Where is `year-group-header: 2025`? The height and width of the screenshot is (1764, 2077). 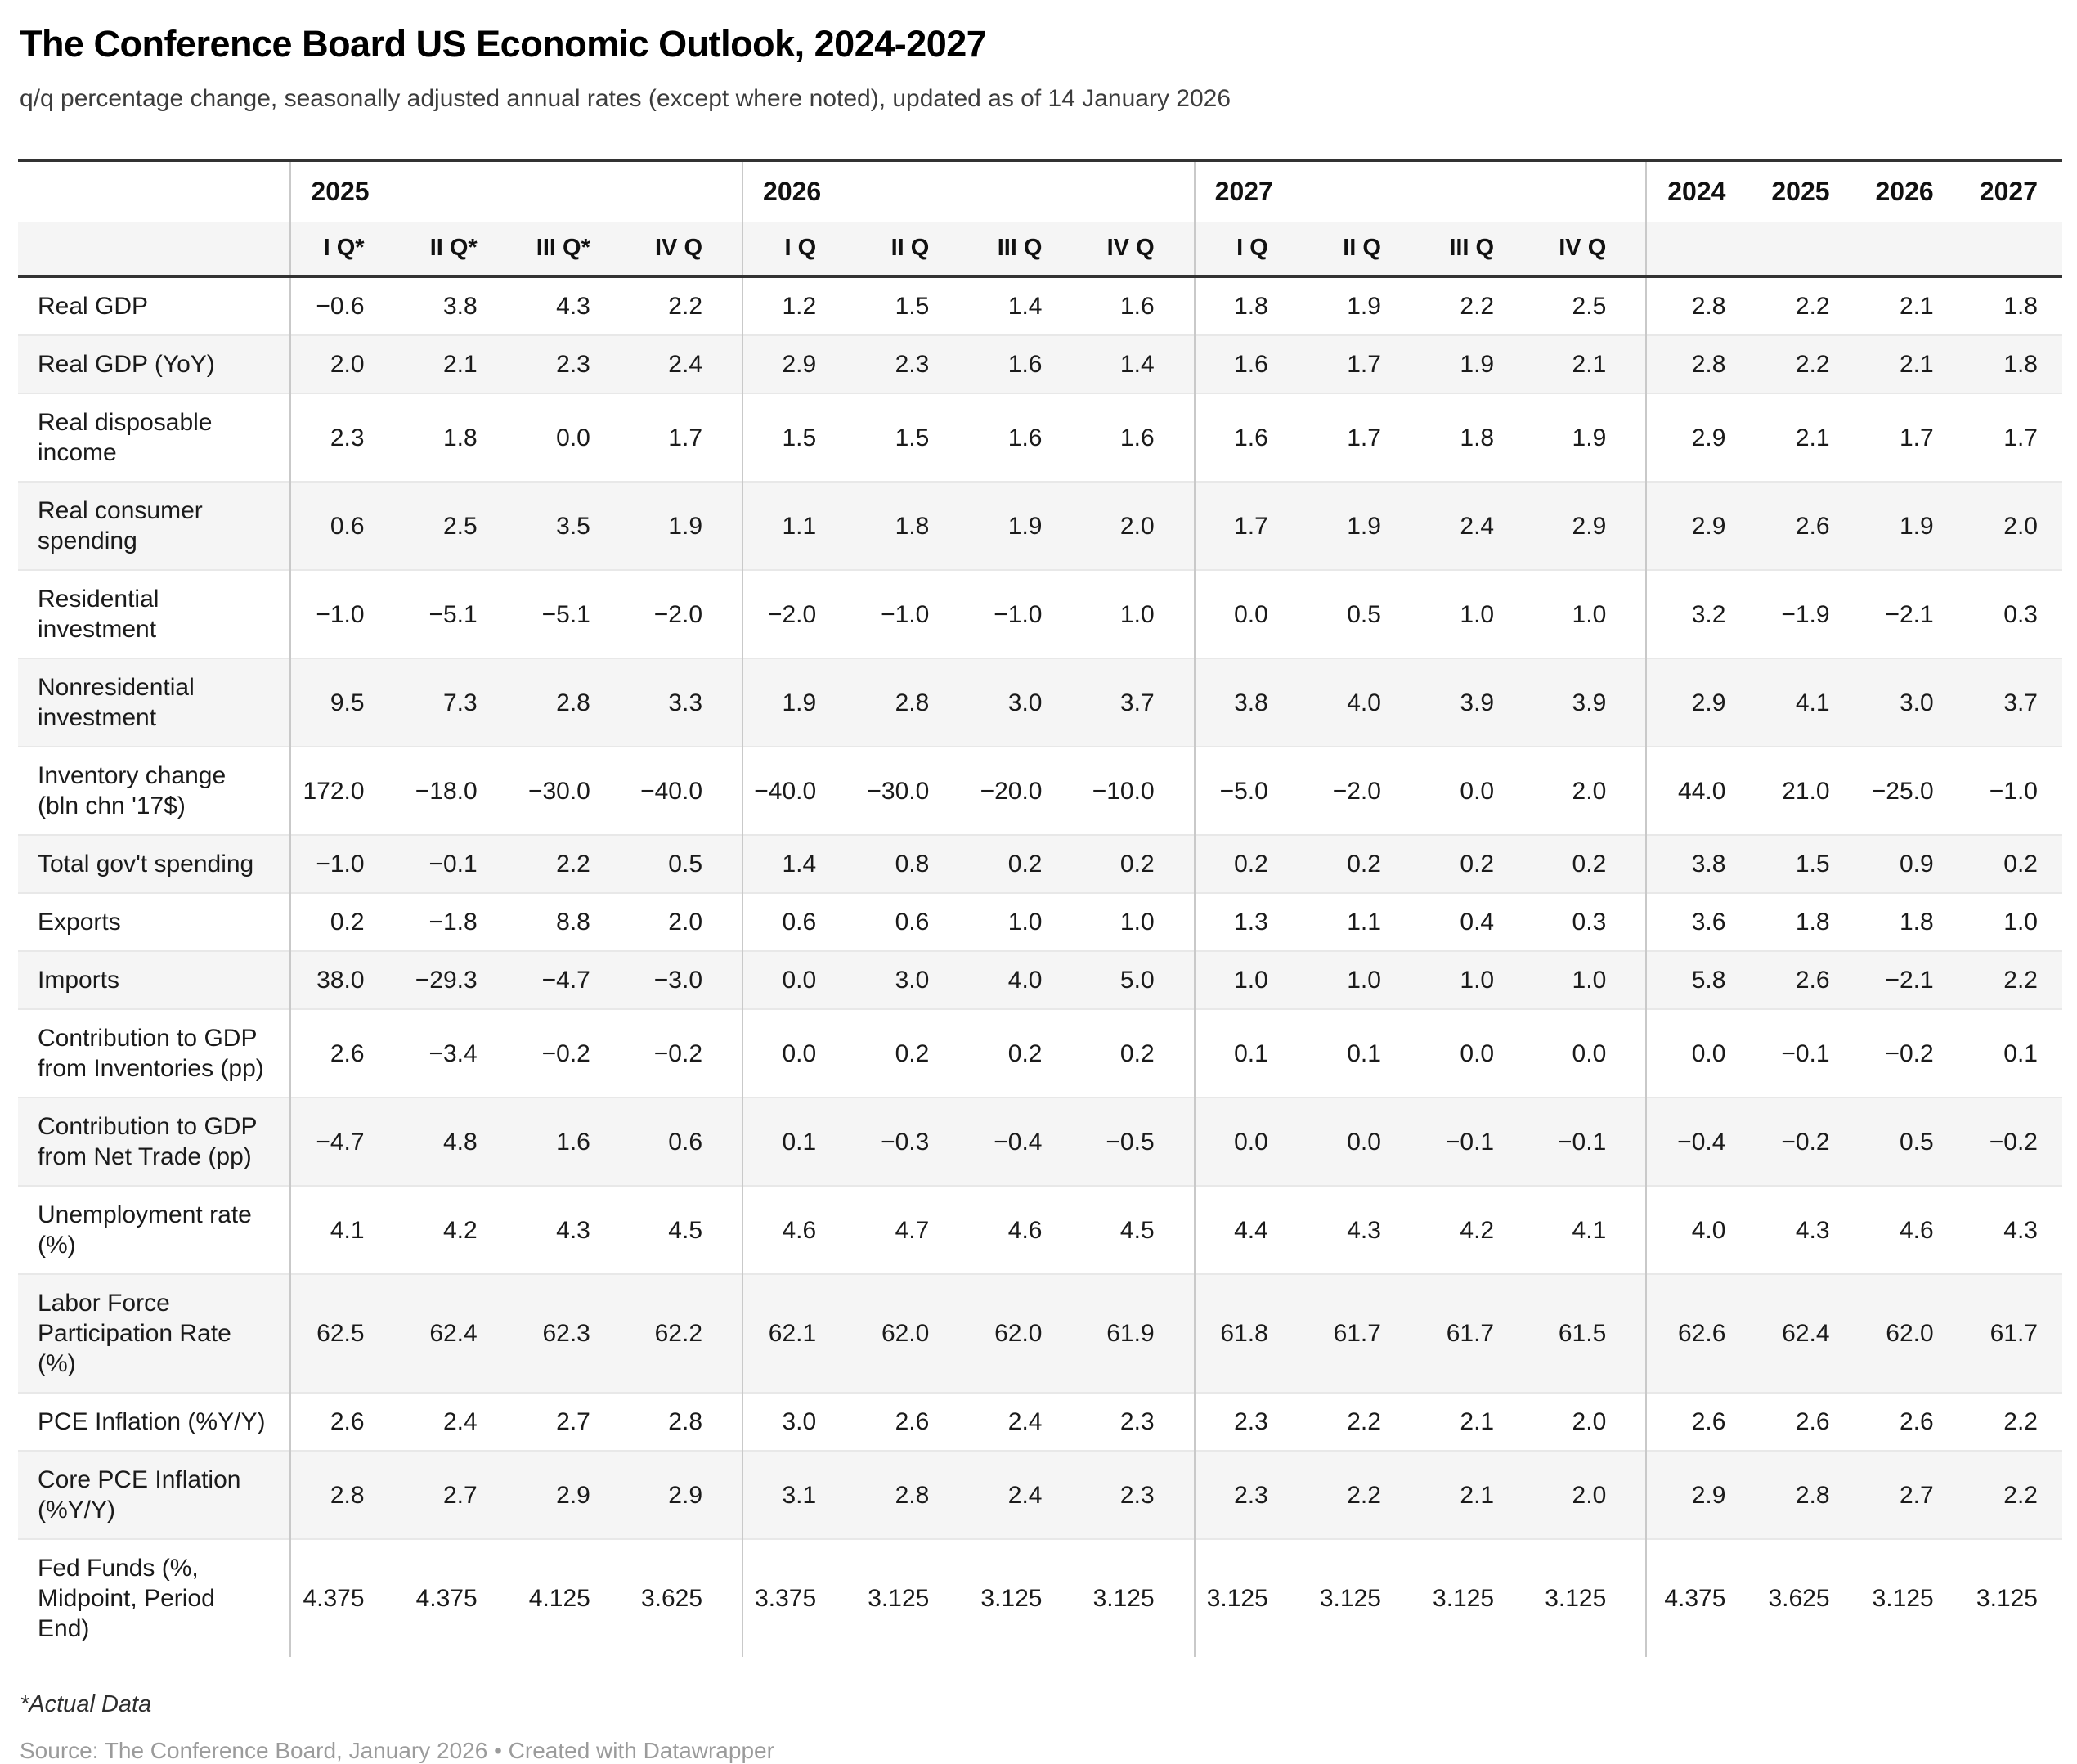
year-group-header: 2025 is located at coordinates (516, 191).